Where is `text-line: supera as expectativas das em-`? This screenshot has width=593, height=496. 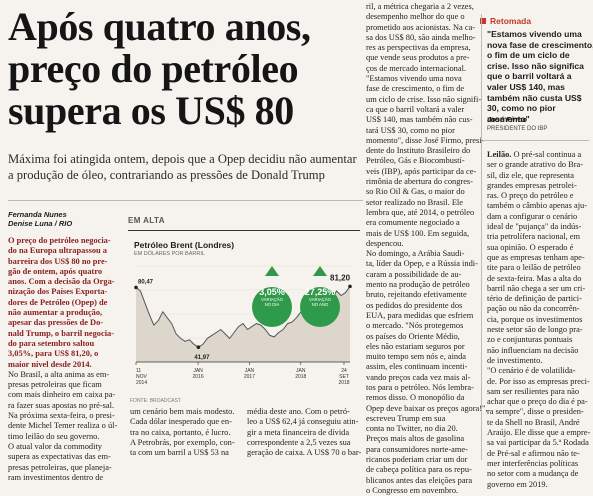 text-line: supera as expectativas das em- is located at coordinates (59, 457).